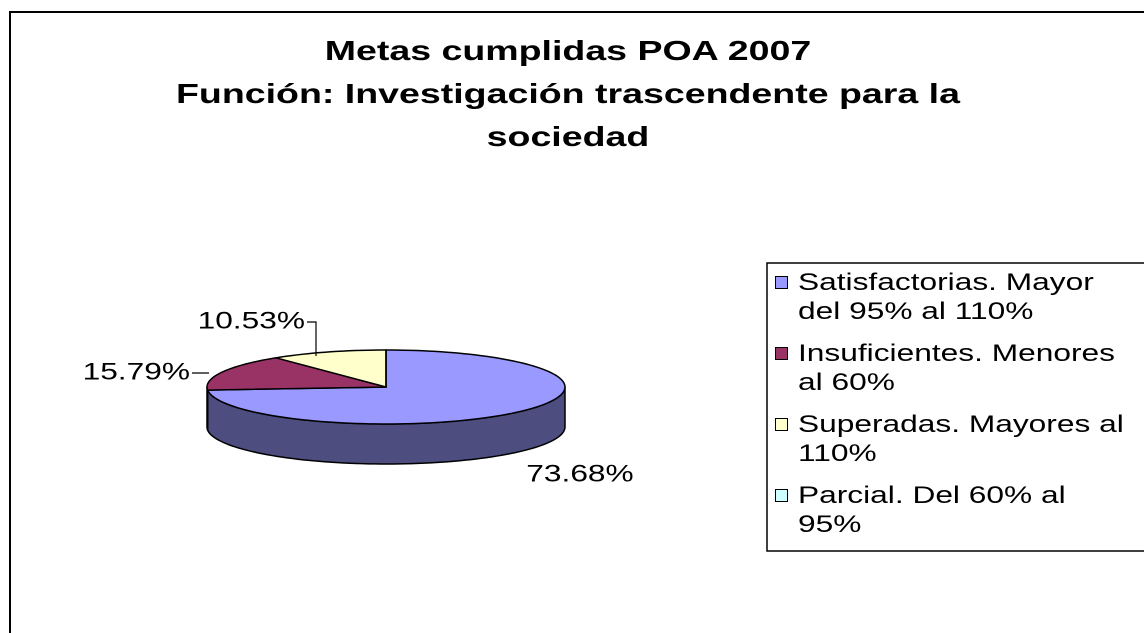 This screenshot has height=633, width=1144. Describe the element at coordinates (312, 338) in the screenshot. I see `leader-line` at that location.